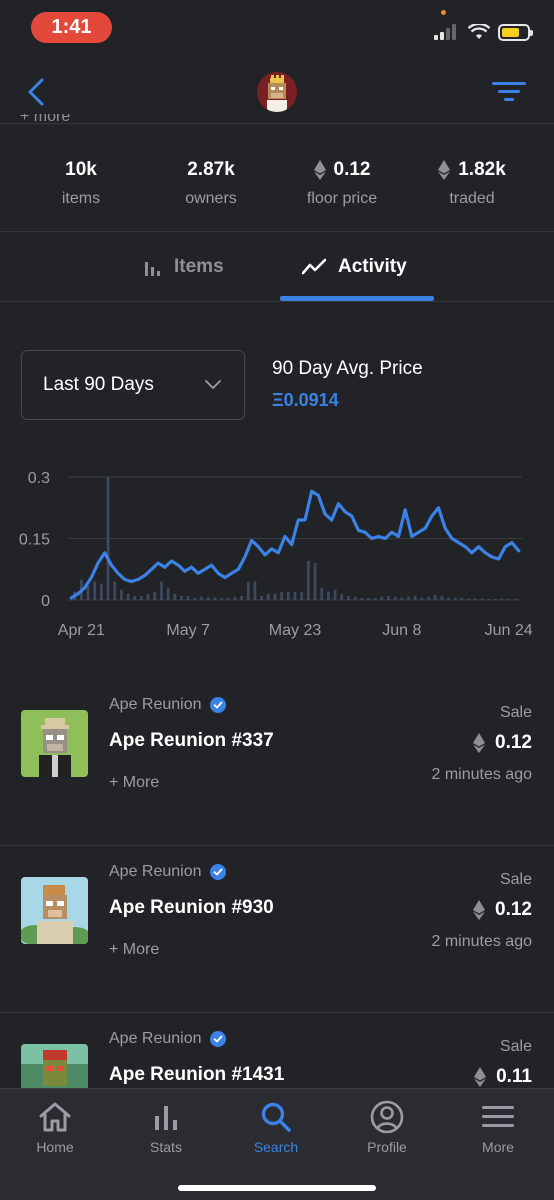 This screenshot has width=554, height=1200. What do you see at coordinates (276, 554) in the screenshot?
I see `price-chart: 0.3 0.15 0 Apr 21 May 7 May 23 Jun 8 Jun 24` at bounding box center [276, 554].